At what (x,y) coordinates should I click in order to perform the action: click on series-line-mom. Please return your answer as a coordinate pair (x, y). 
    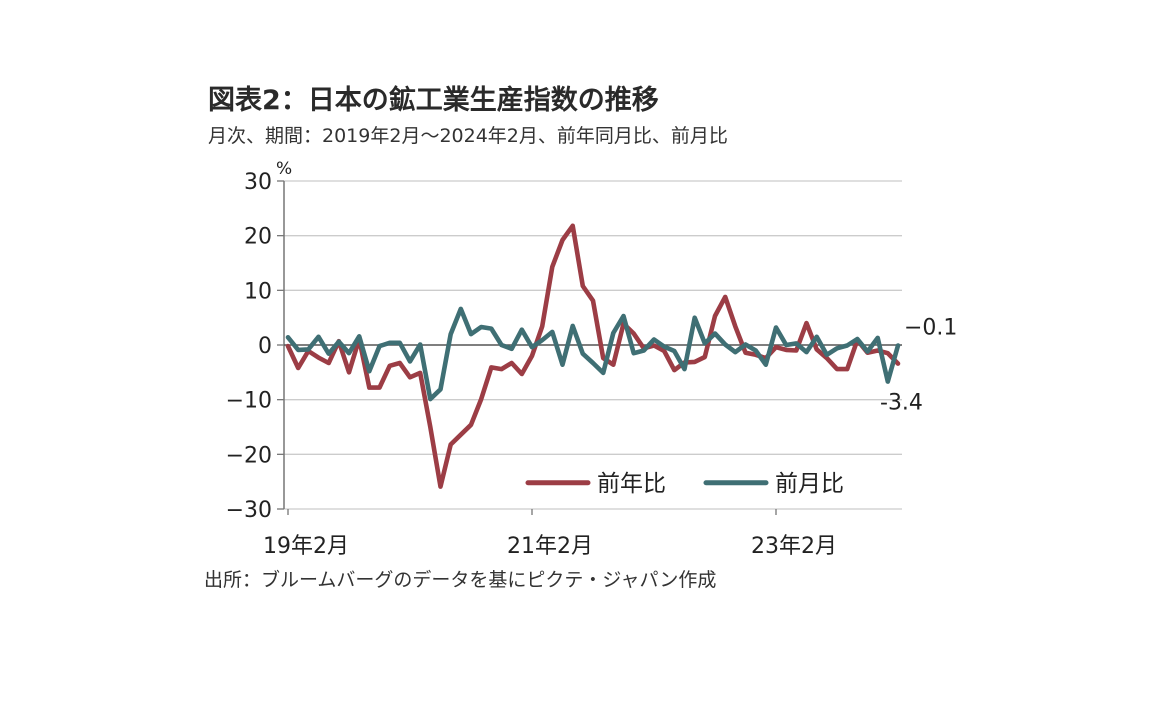
    Looking at the image, I should click on (593, 354).